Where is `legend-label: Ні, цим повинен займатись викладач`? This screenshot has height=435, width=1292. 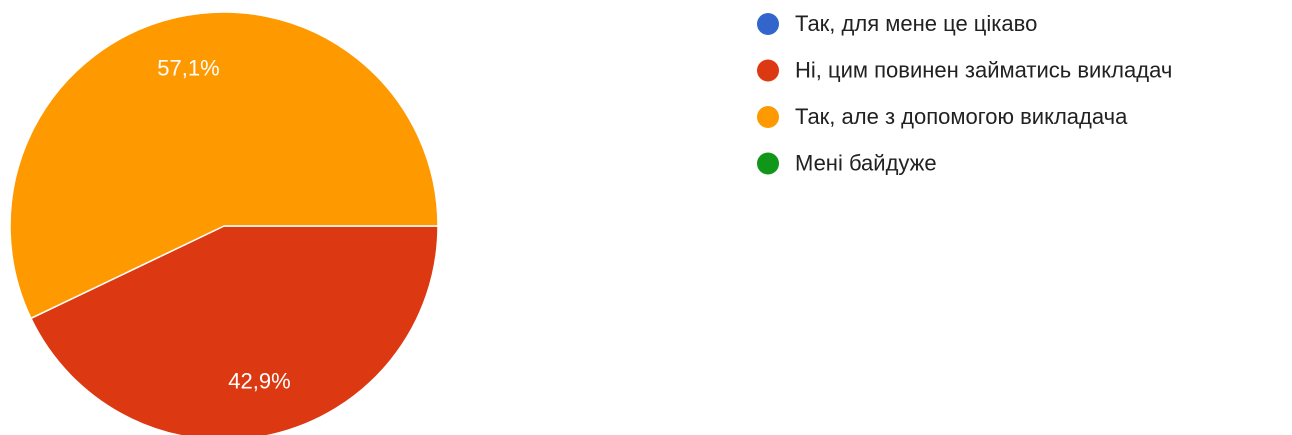
legend-label: Ні, цим повинен займатись викладач is located at coordinates (983, 69).